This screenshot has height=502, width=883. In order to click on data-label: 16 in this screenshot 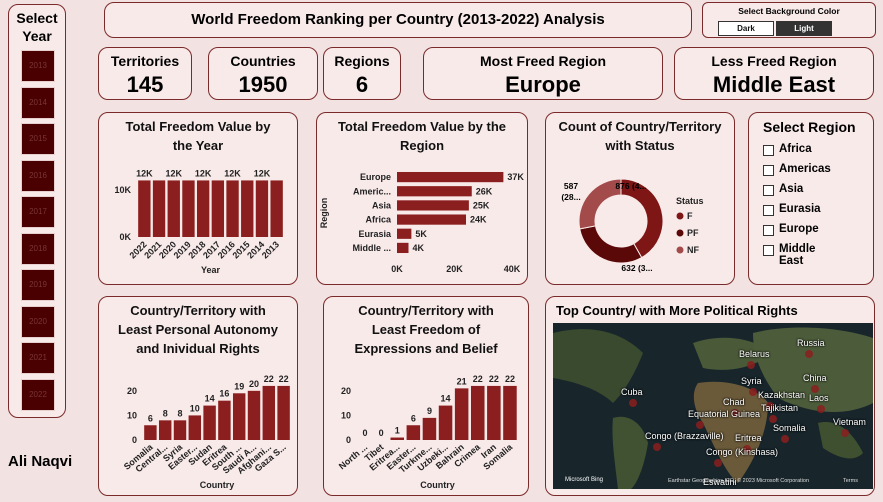, I will do `click(224, 394)`.